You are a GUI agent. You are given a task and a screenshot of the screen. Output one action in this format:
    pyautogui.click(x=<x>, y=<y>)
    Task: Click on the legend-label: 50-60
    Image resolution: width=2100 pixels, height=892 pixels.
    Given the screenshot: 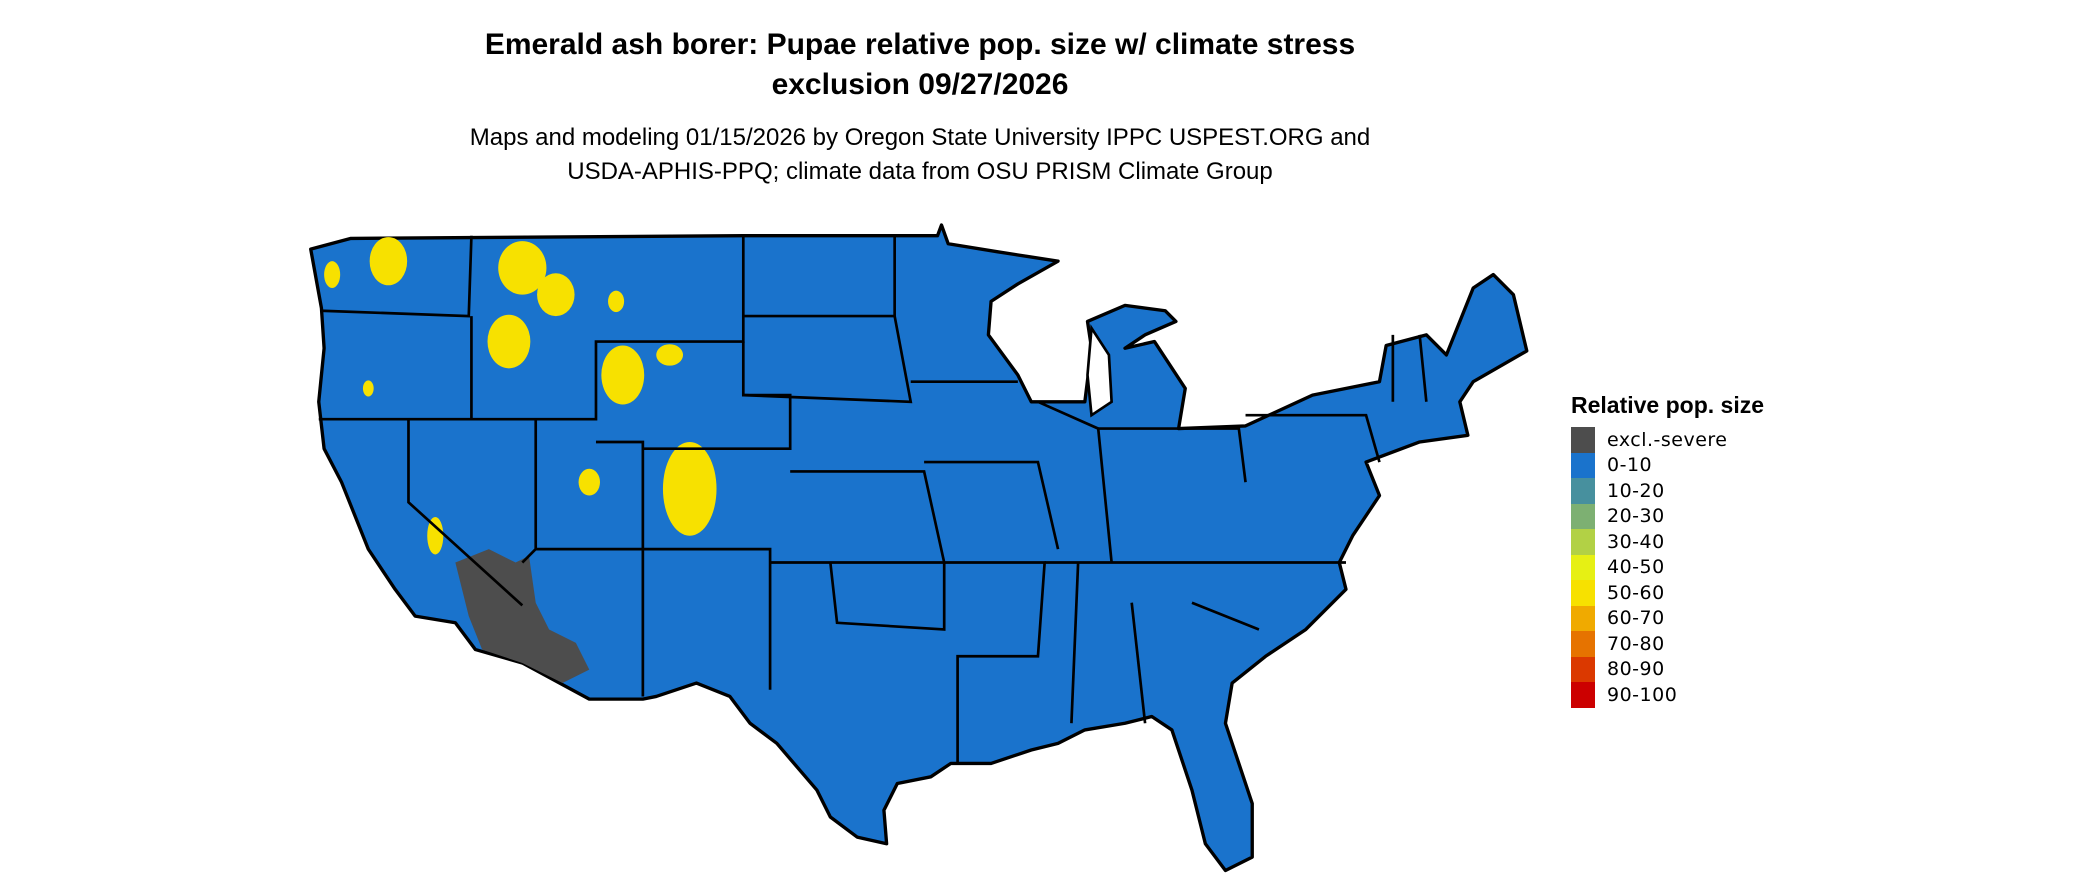 What is the action you would take?
    pyautogui.click(x=1636, y=592)
    